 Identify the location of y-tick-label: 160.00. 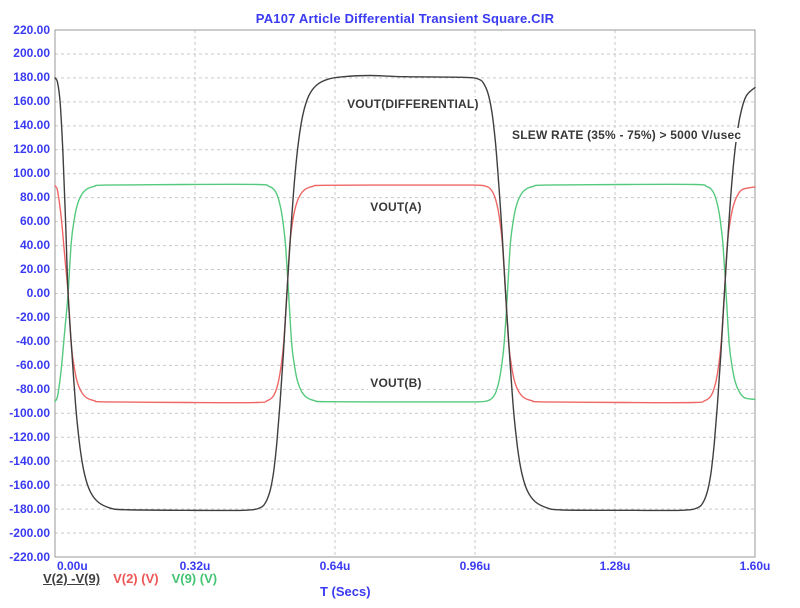
(31, 101).